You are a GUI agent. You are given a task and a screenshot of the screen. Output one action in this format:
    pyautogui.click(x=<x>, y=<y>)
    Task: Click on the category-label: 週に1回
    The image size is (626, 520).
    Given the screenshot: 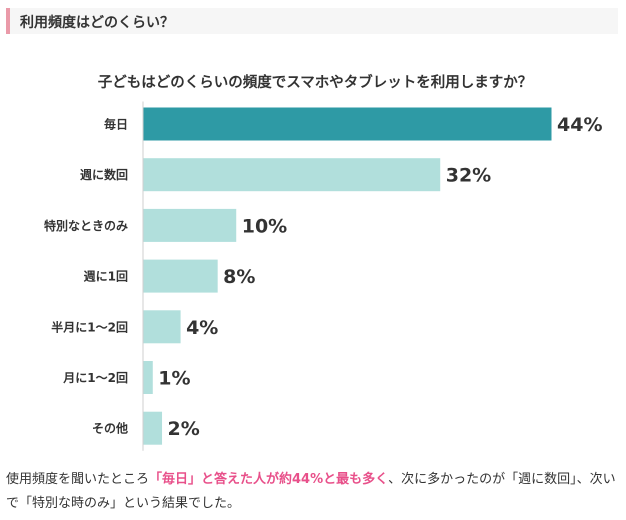 What is the action you would take?
    pyautogui.click(x=106, y=276)
    